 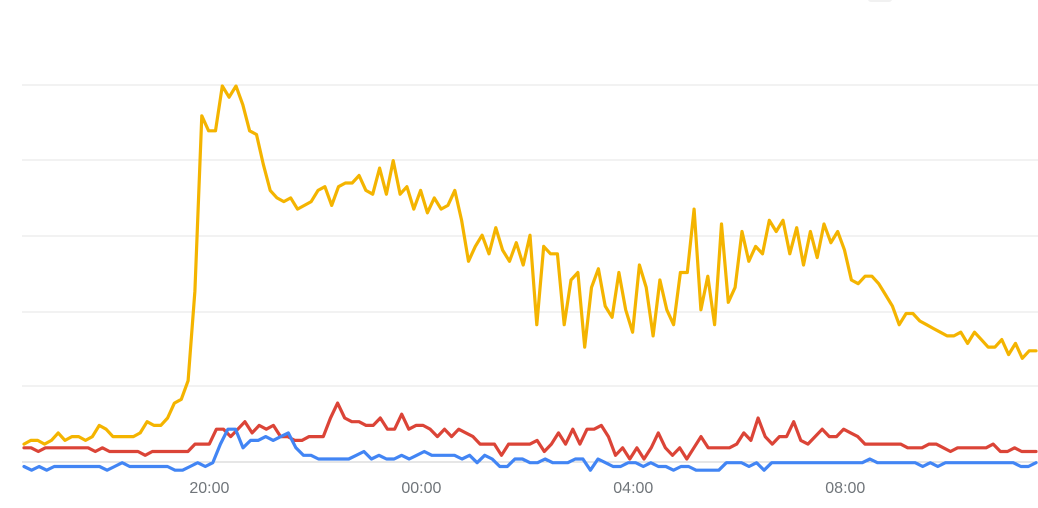 What do you see at coordinates (845, 488) in the screenshot?
I see `x-tick-label-4: 08:00` at bounding box center [845, 488].